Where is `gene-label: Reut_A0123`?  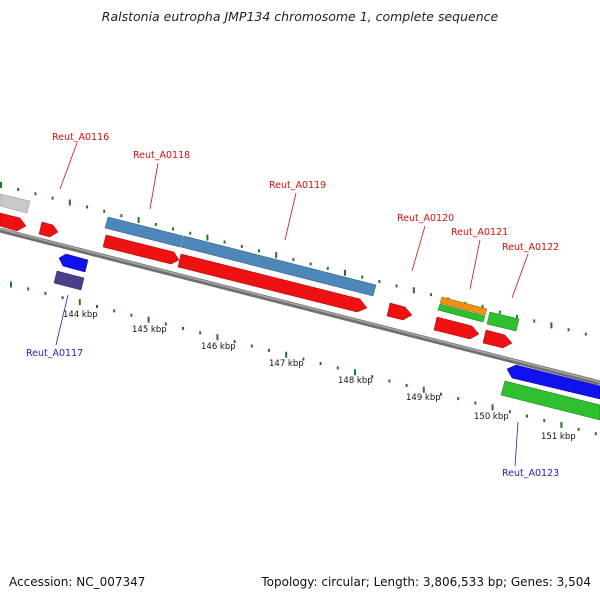 gene-label: Reut_A0123 is located at coordinates (530, 473).